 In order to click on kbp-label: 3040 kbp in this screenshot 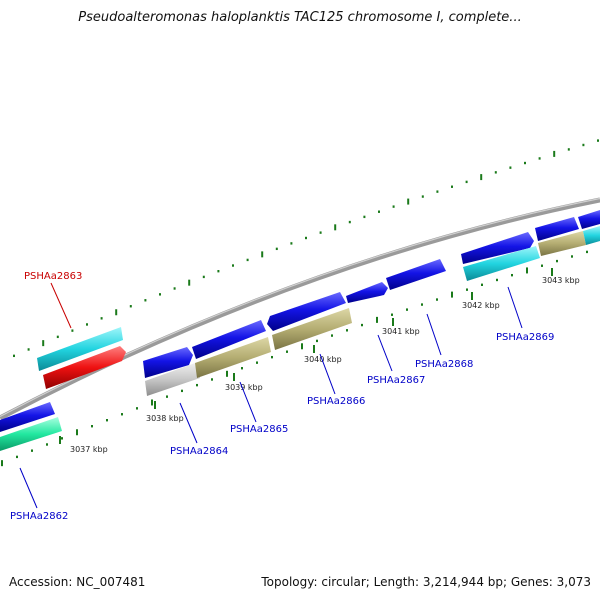, I will do `click(323, 359)`.